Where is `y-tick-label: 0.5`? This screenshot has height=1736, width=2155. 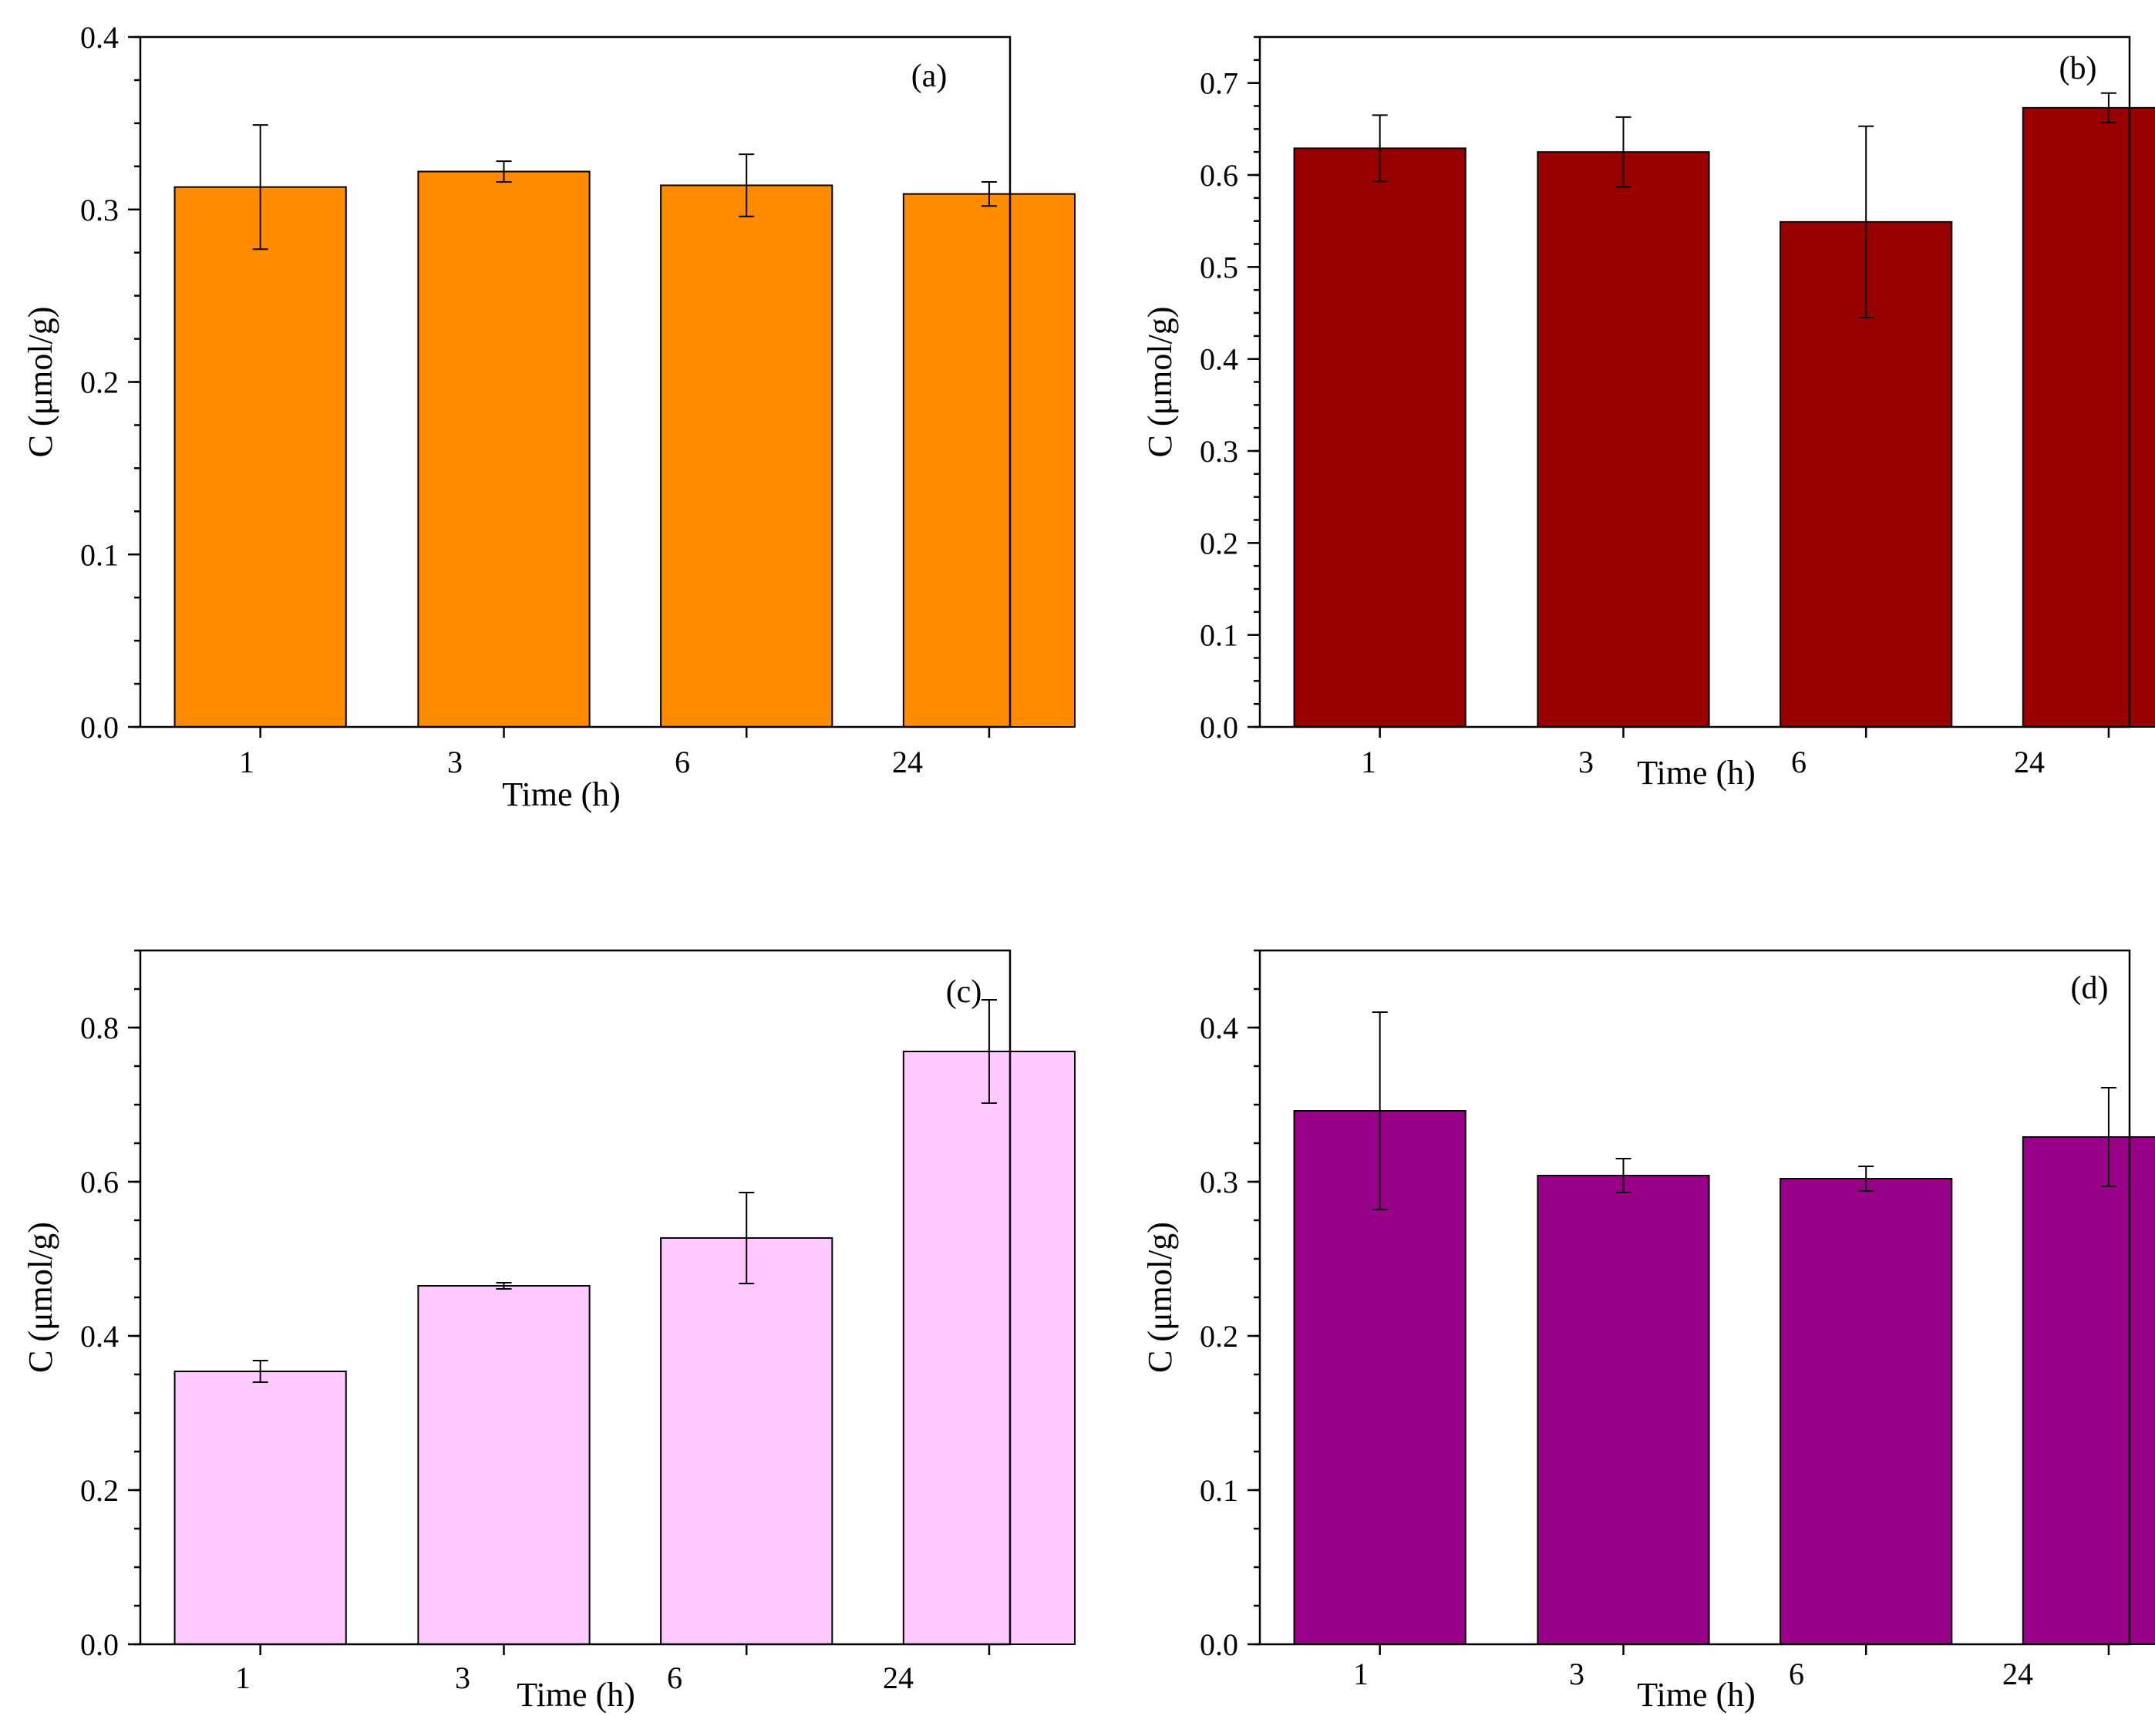
y-tick-label: 0.5 is located at coordinates (1219, 267).